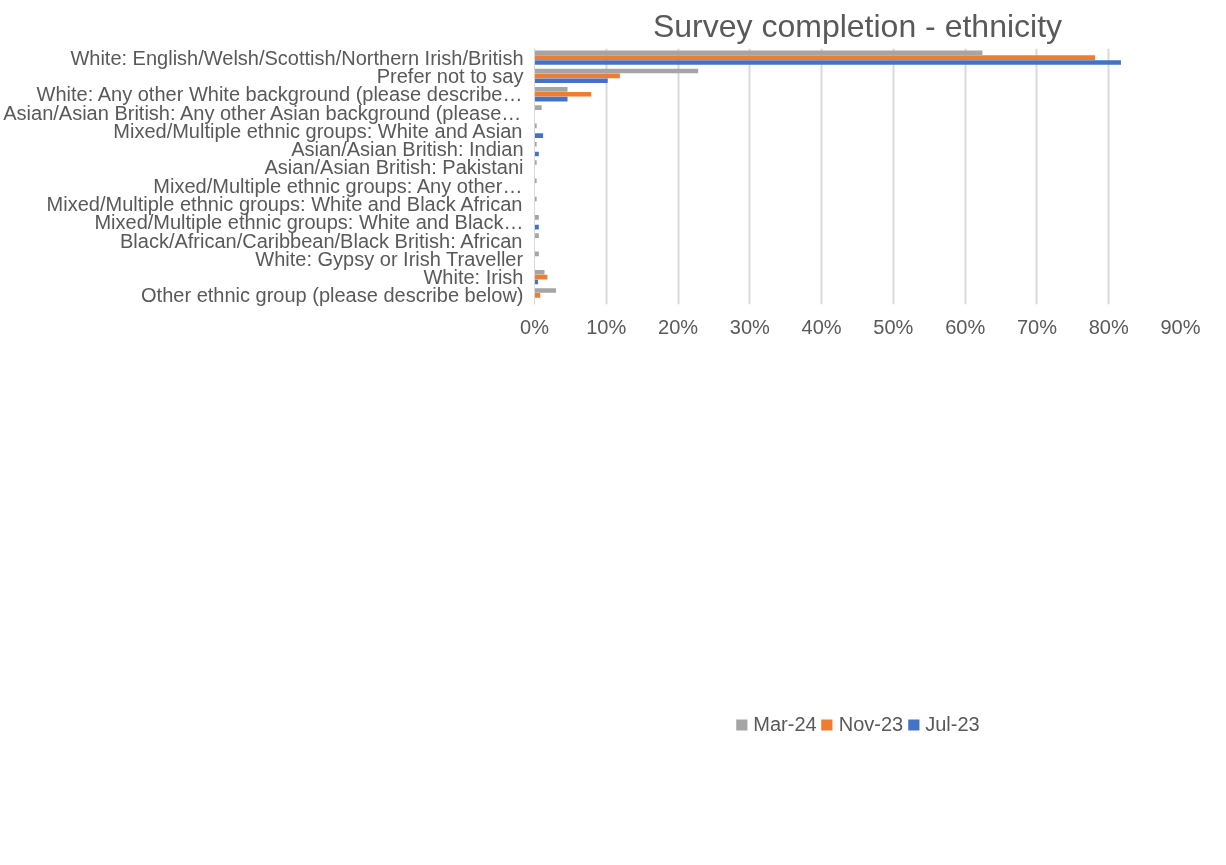 Image resolution: width=1226 pixels, height=865 pixels. I want to click on x-tick-label: 90%, so click(1180, 326).